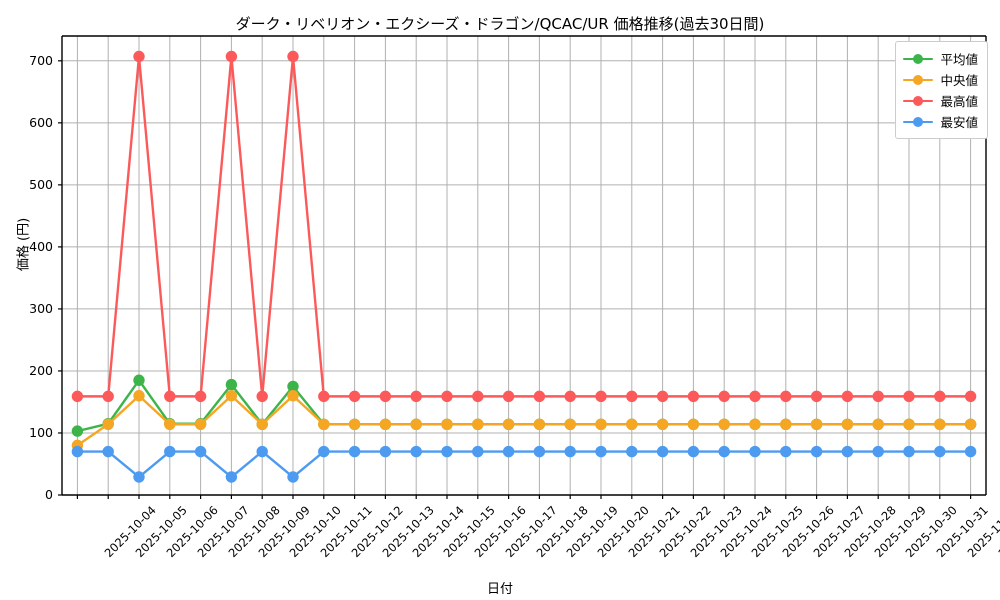 Image resolution: width=1000 pixels, height=600 pixels. I want to click on x-axis-label: 日付, so click(499, 589).